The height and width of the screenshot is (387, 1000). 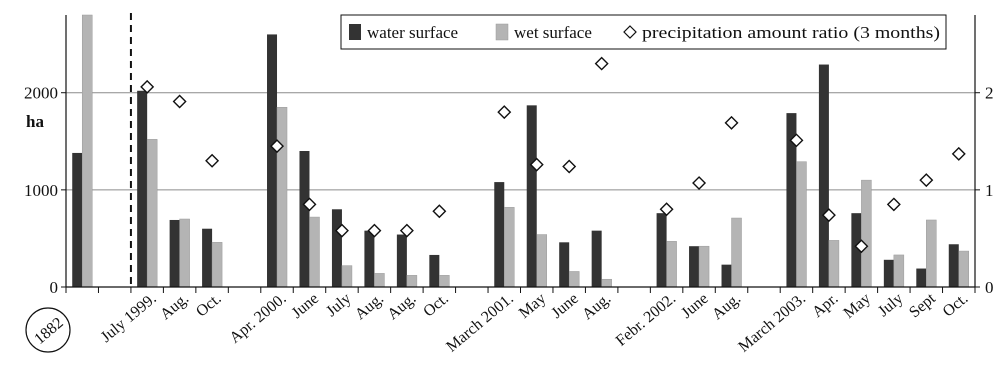 What do you see at coordinates (509, 247) in the screenshot?
I see `bar-wet-surface-march-2001` at bounding box center [509, 247].